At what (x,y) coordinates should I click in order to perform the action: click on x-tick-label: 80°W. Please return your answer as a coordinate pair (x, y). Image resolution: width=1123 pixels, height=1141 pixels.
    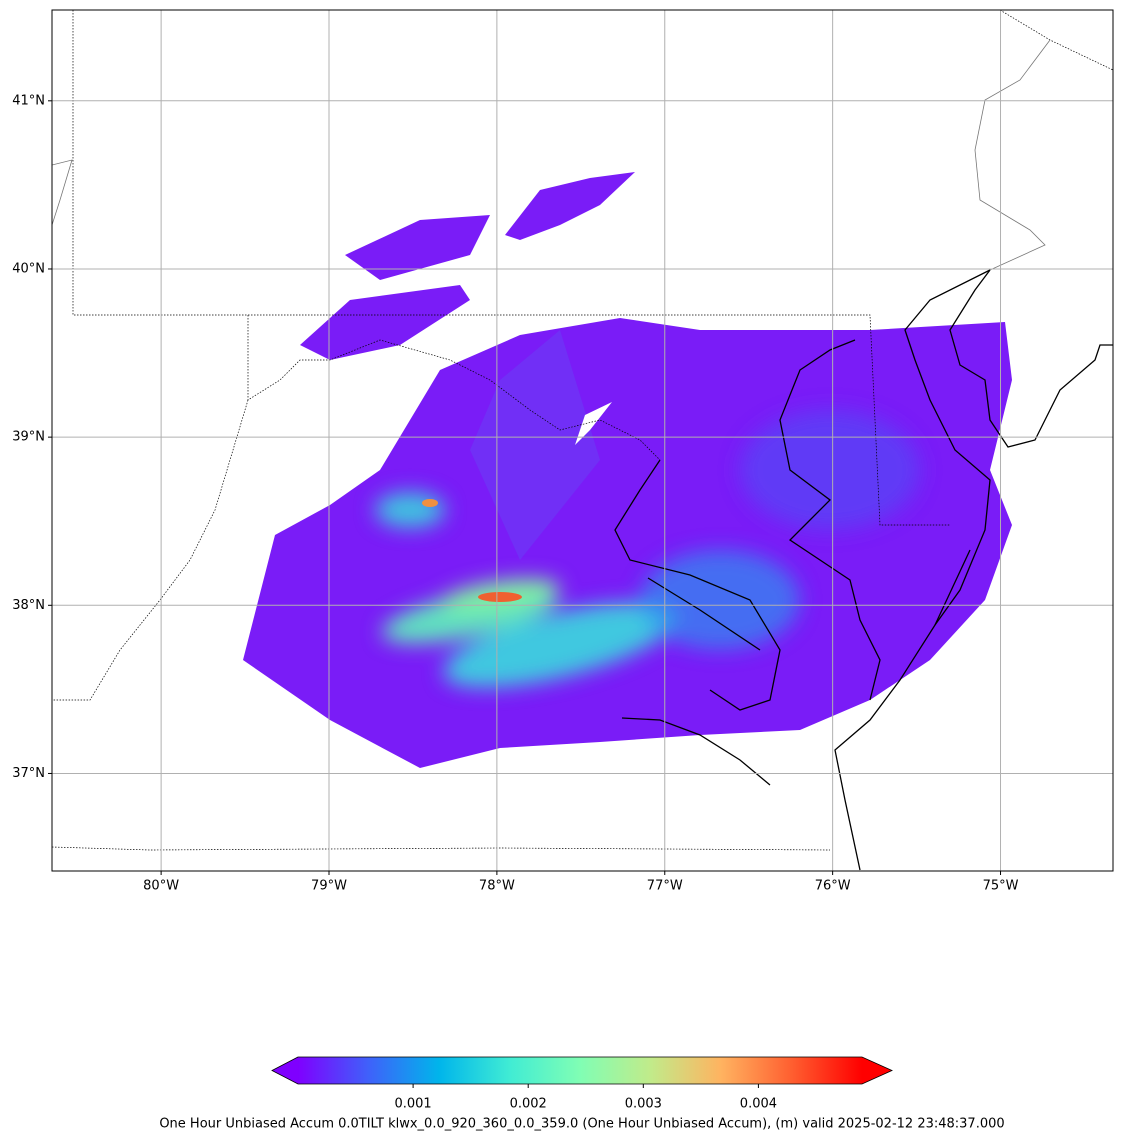
    Looking at the image, I should click on (161, 886).